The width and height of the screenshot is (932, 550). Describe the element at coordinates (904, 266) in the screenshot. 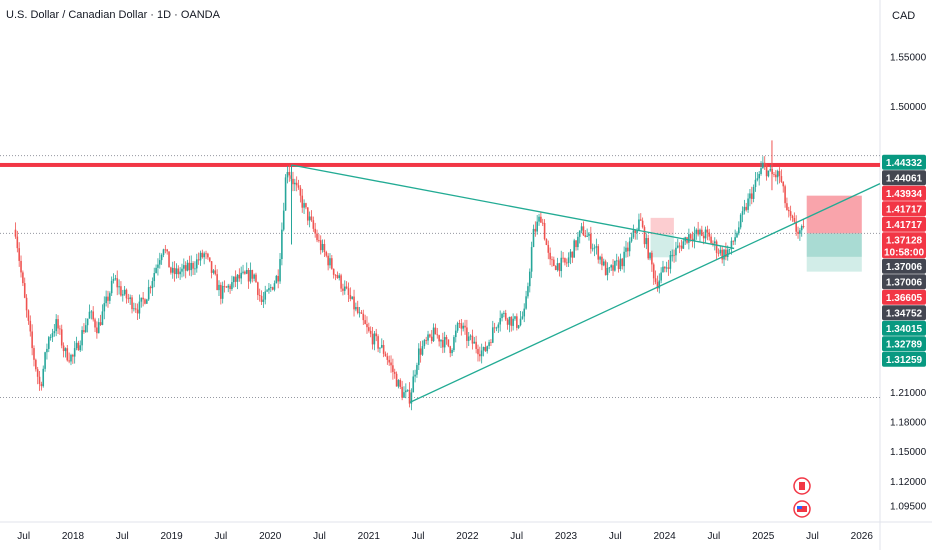

I see `price-badge: 1.37006` at that location.